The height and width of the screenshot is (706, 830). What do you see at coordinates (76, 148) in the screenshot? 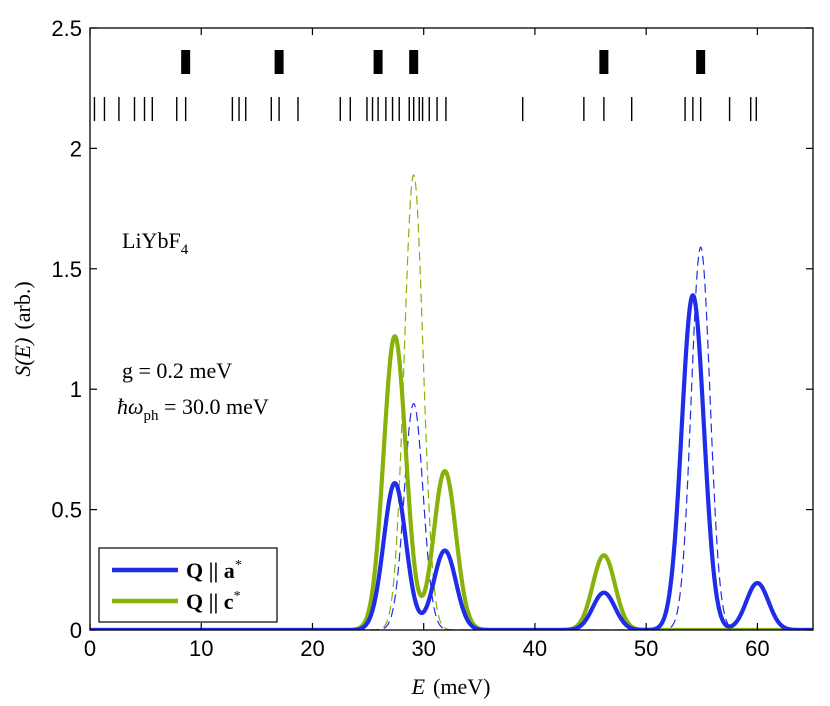
I see `y-tick-label-4: 2` at bounding box center [76, 148].